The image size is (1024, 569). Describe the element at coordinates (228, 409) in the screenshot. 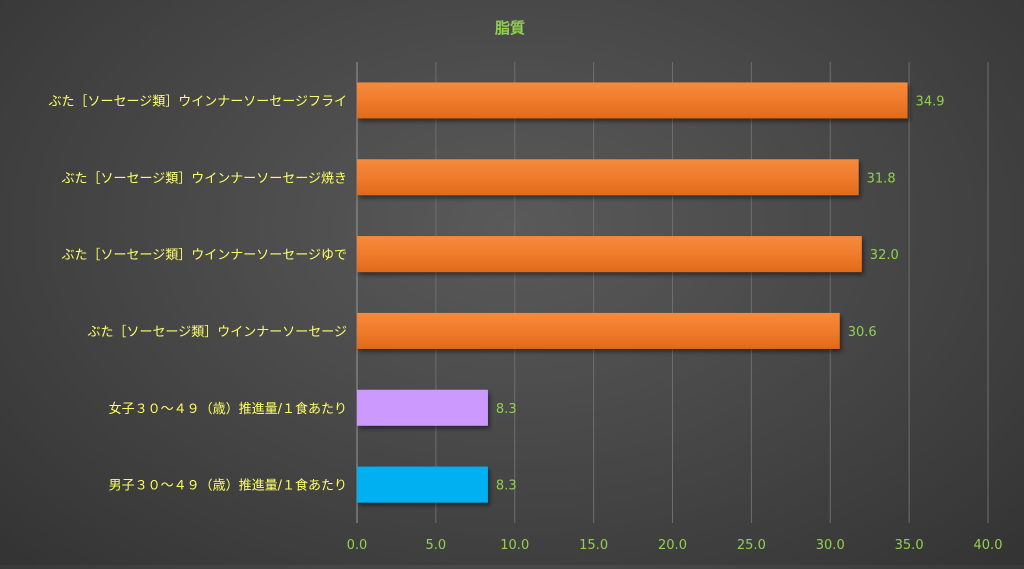

I see `category-label: 女子３０～４９（歳）推進量/１食あたり` at that location.